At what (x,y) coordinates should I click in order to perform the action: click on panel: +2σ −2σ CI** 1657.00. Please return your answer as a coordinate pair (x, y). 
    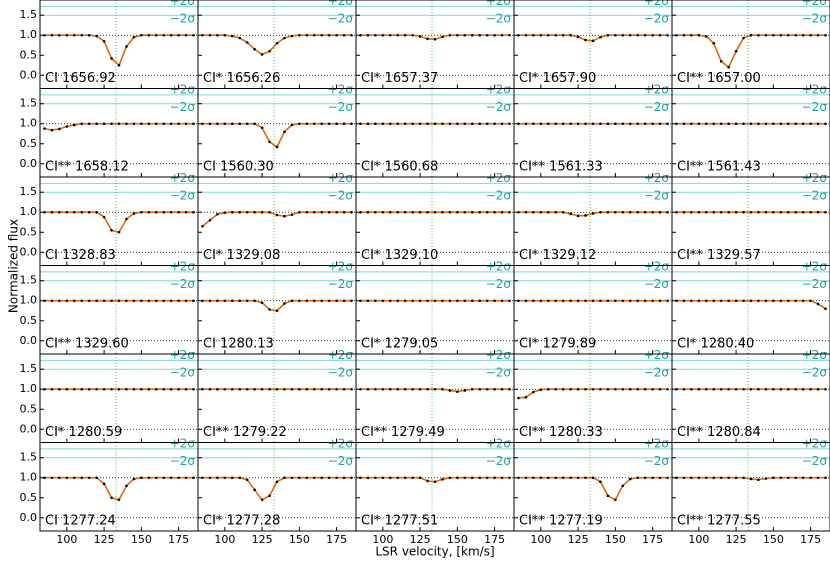
    Looking at the image, I should click on (750, 44).